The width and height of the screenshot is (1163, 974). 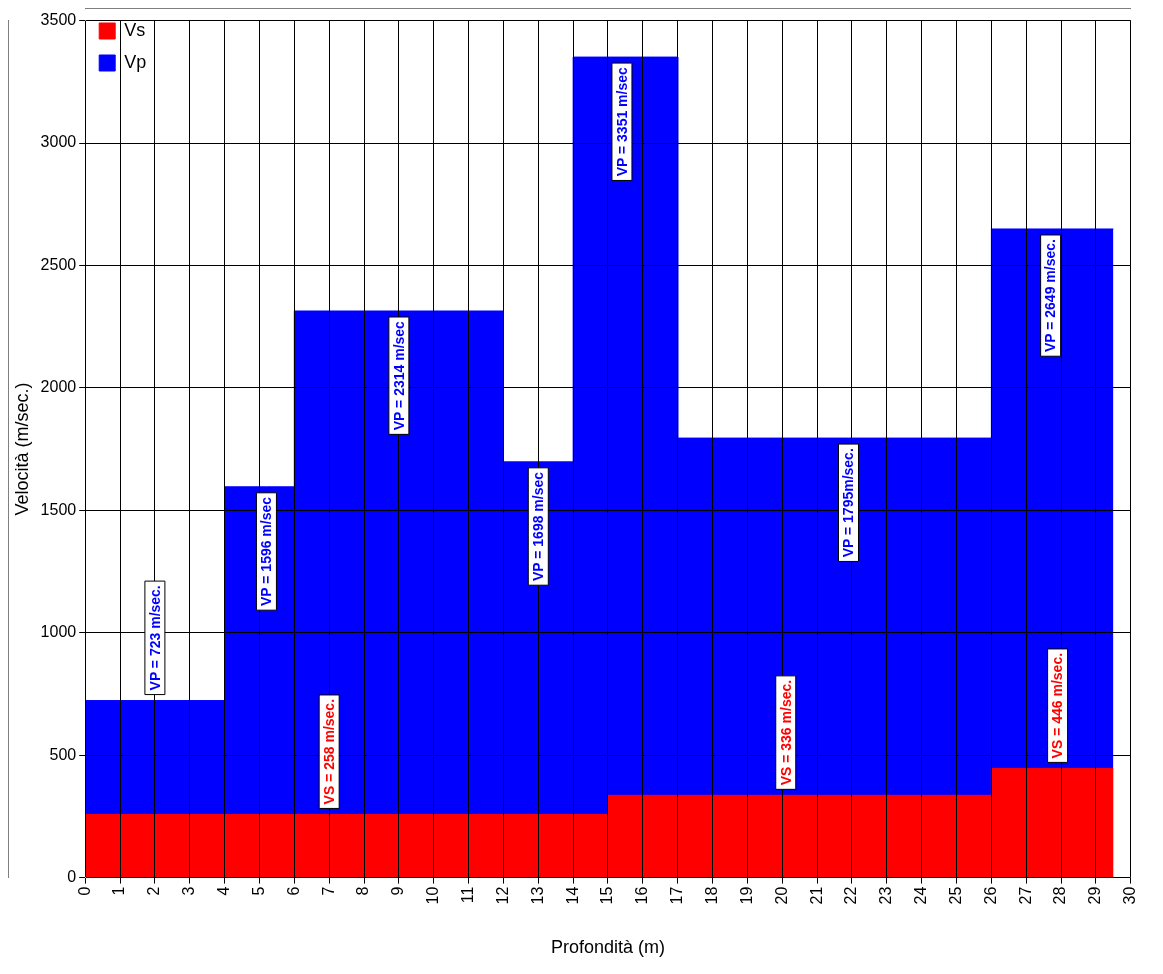 What do you see at coordinates (63, 754) in the screenshot?
I see `y-tick-label: 500` at bounding box center [63, 754].